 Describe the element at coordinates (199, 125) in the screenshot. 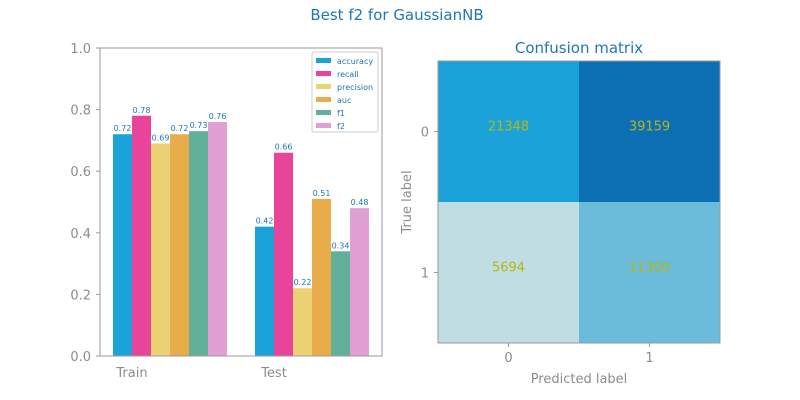

I see `bar-value-label: 0.73` at that location.